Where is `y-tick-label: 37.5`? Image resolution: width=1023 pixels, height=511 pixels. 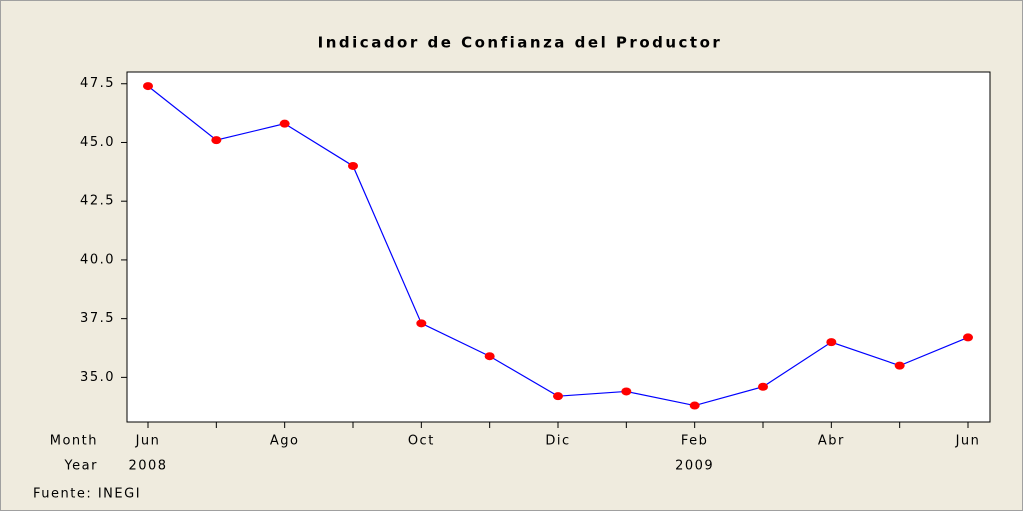 y-tick-label: 37.5 is located at coordinates (97, 318).